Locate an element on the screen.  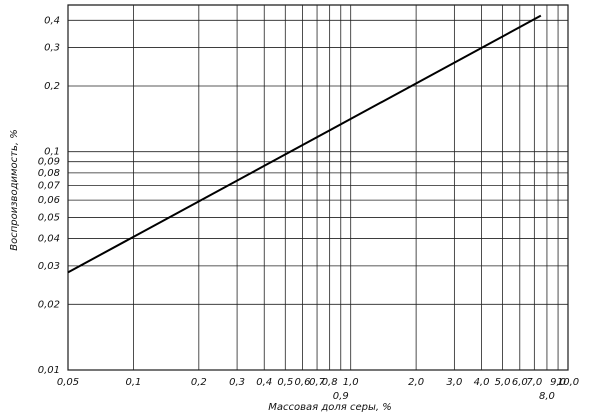
y-tick-label: 0,02 is located at coordinates (49, 304).